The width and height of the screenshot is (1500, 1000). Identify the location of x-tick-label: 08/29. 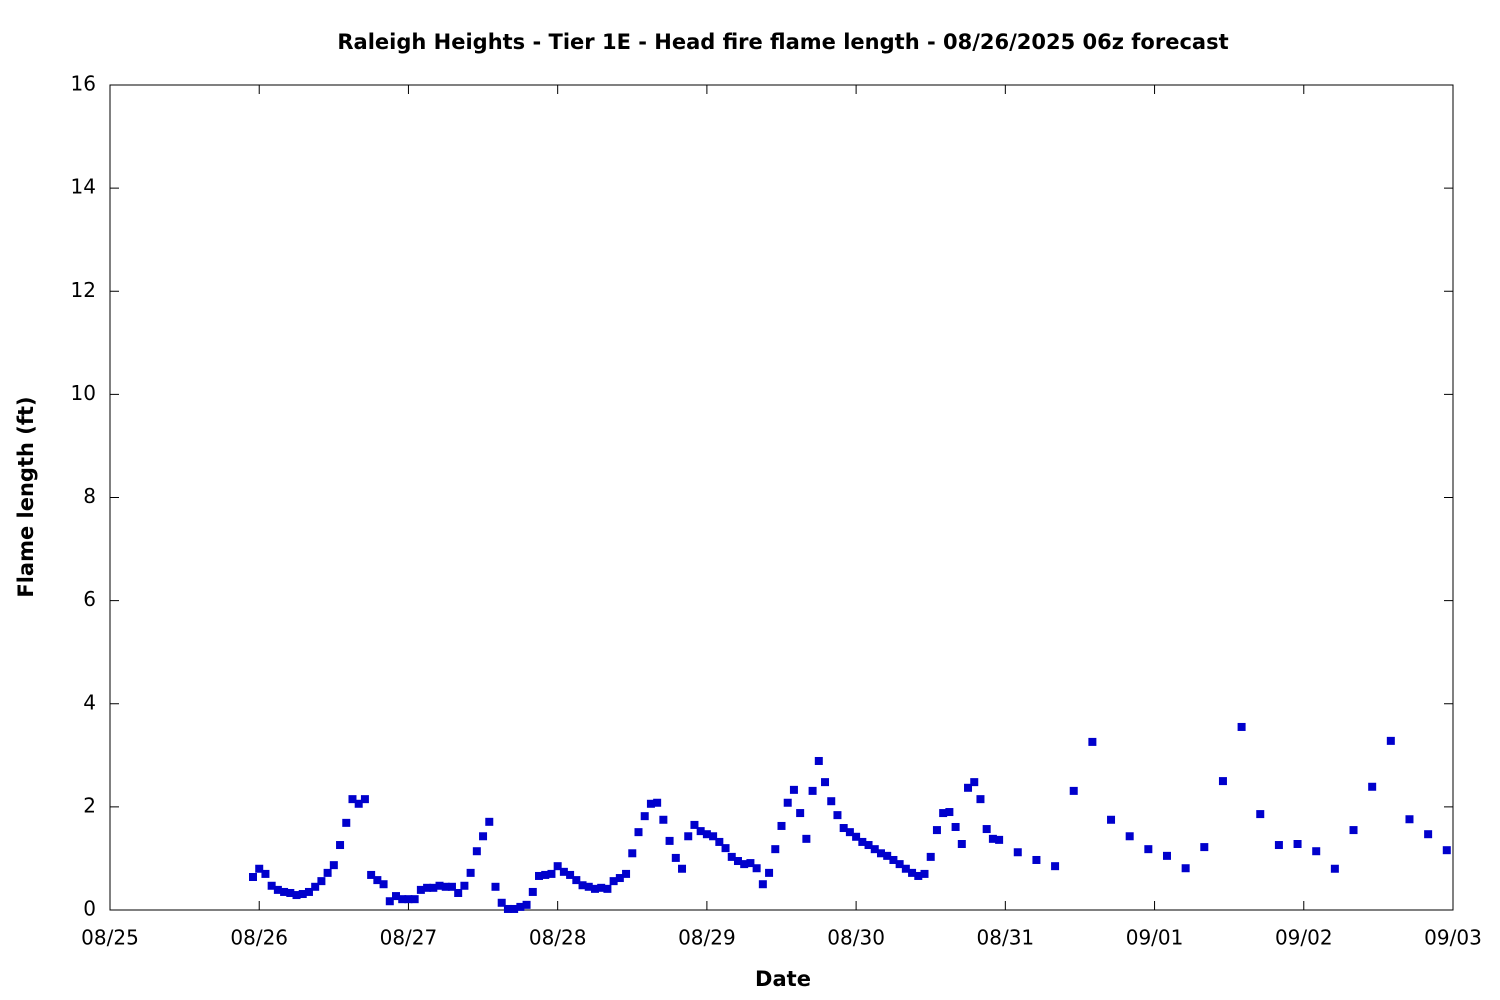
(707, 938).